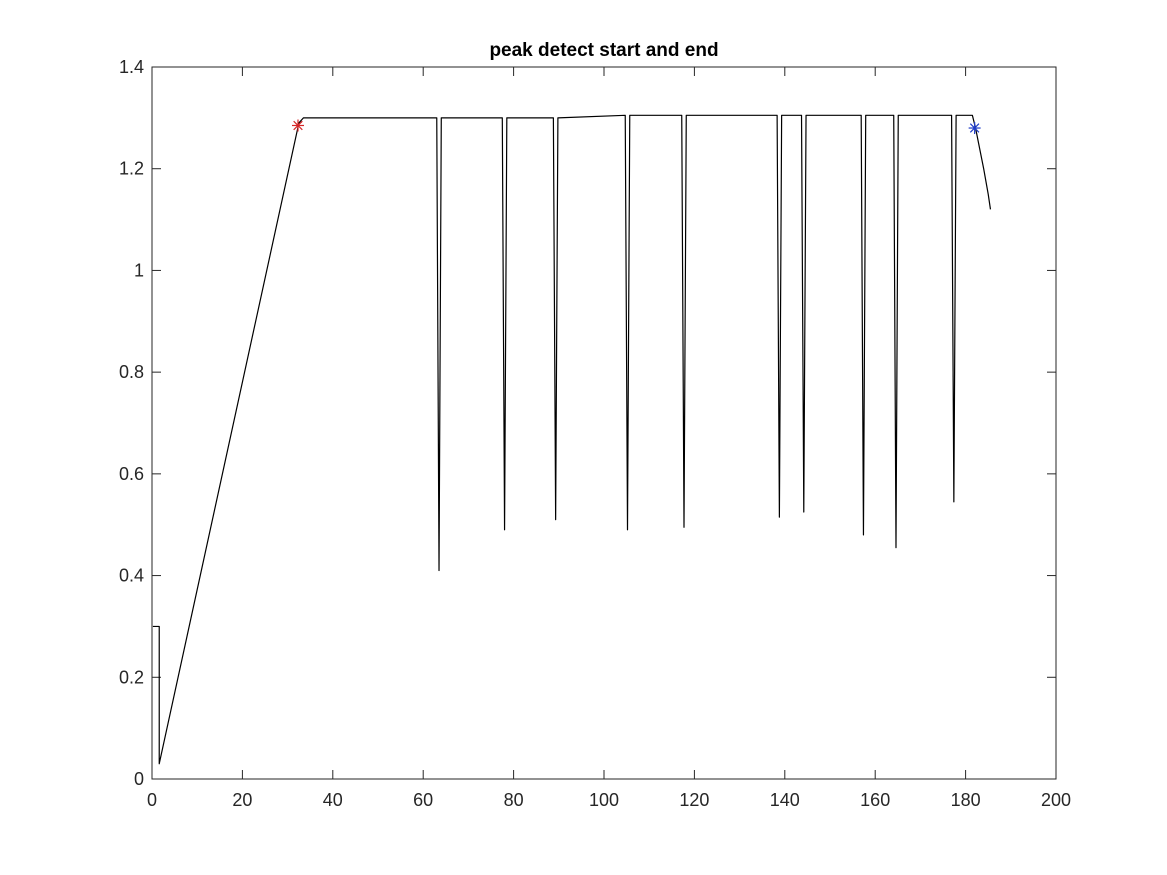 The image size is (1167, 875). Describe the element at coordinates (333, 800) in the screenshot. I see `x-tick-label: 40` at that location.